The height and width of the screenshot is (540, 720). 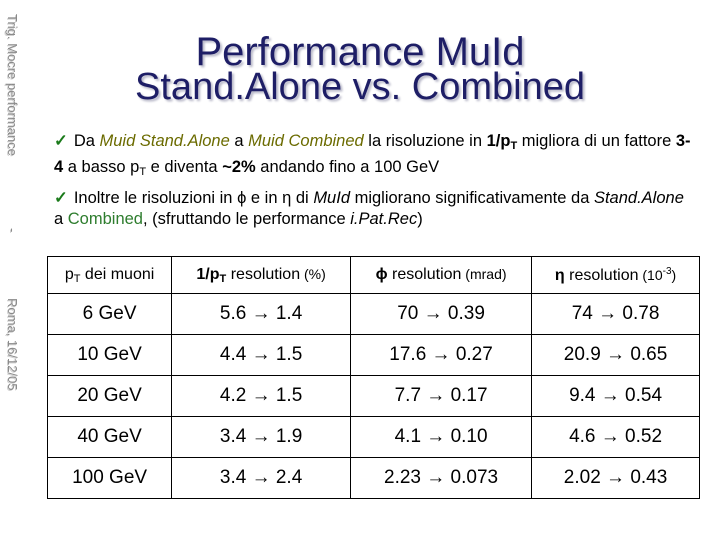 I want to click on cell-pt: 40 GeV, so click(x=109, y=437).